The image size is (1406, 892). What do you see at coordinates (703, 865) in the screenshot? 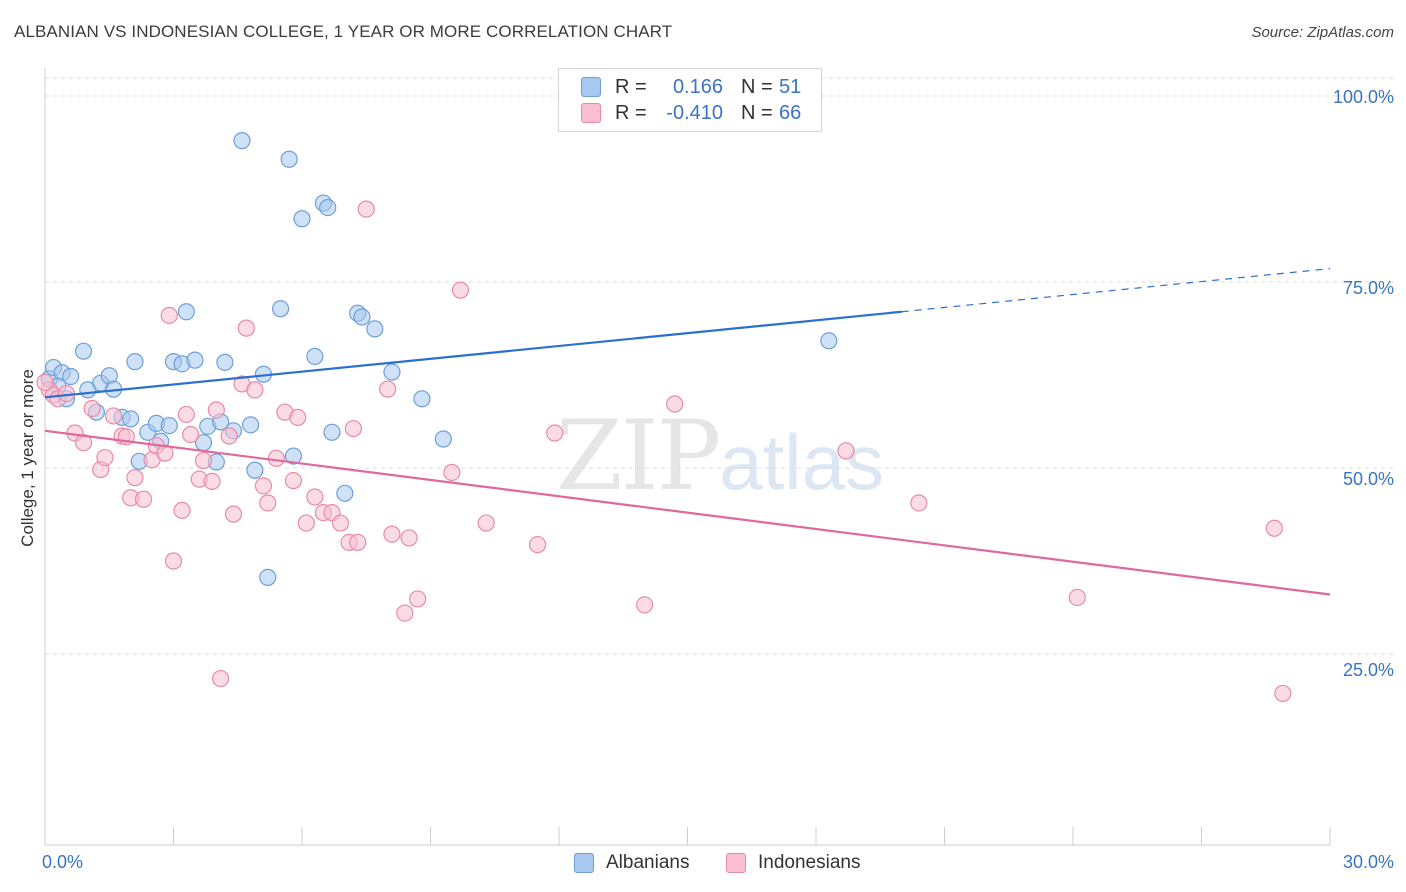
I see `series-legend: Albanians Indonesians` at bounding box center [703, 865].